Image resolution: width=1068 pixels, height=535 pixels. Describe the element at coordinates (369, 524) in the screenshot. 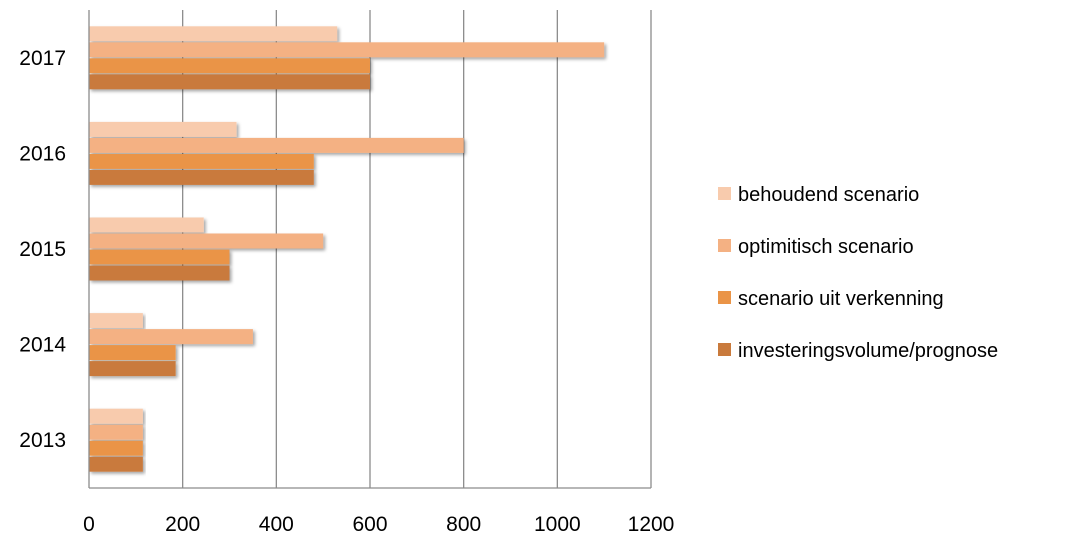

I see `x-tick-label: 600` at that location.